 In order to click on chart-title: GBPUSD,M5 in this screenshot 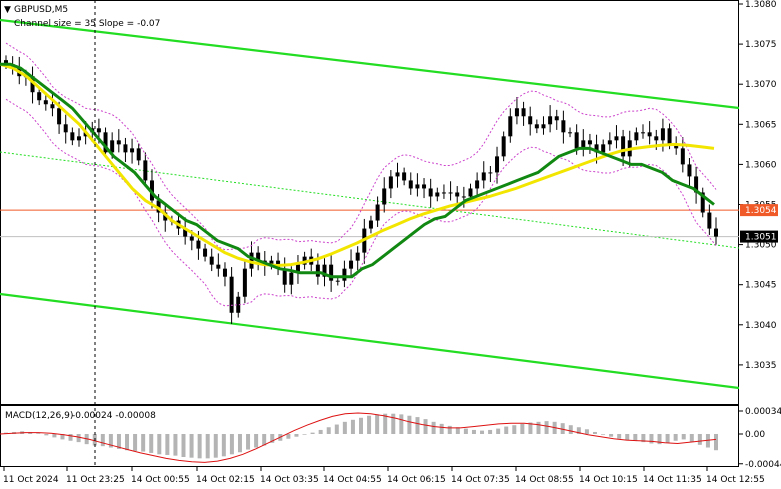, I will do `click(41, 10)`.